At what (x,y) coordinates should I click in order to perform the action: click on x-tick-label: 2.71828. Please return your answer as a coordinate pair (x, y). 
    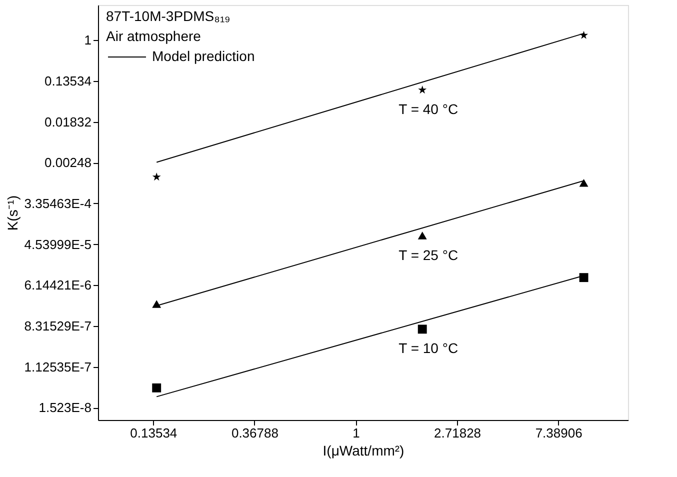
    Looking at the image, I should click on (458, 433).